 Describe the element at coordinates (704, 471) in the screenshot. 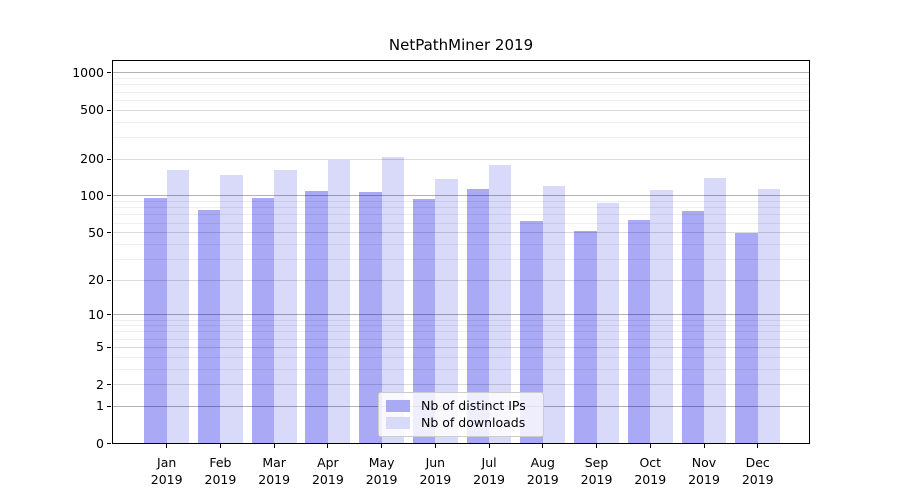

I see `x-tick-label-nov: Nov 2019` at that location.